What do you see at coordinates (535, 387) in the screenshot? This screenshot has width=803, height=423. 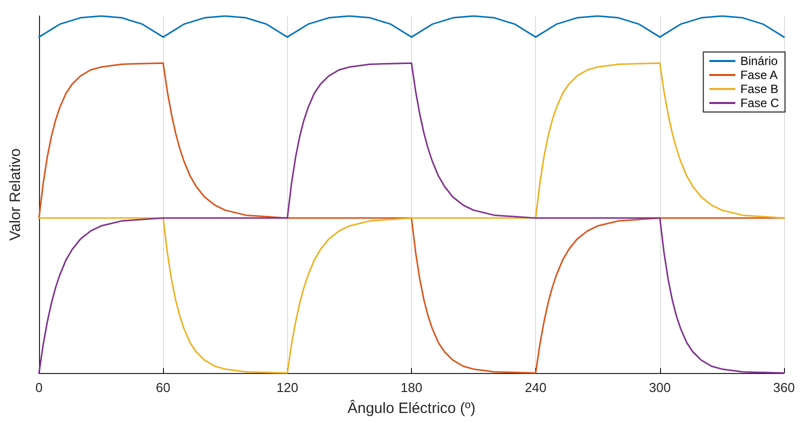 I see `x-tick-label: 240` at bounding box center [535, 387].